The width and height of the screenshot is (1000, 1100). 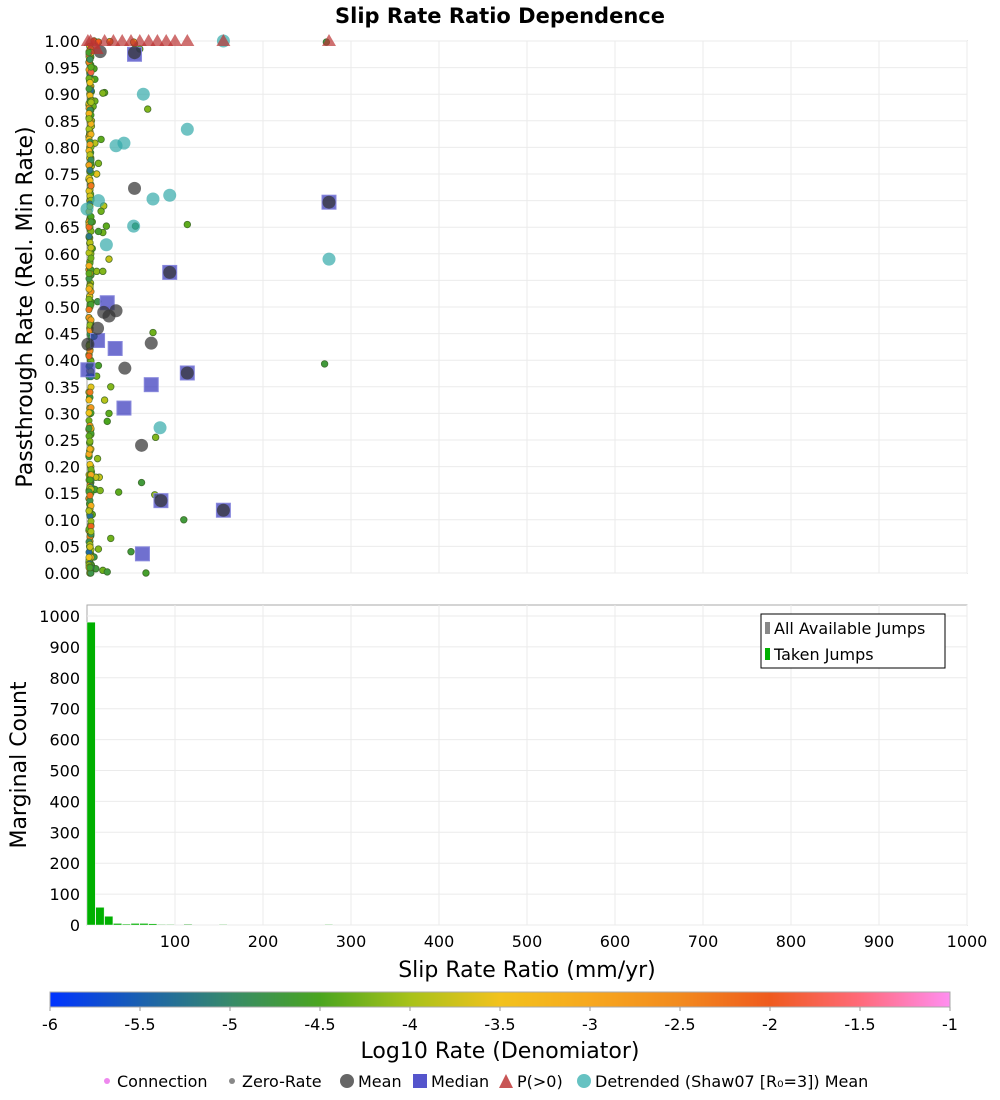 I want to click on scatter-points, so click(x=208, y=305).